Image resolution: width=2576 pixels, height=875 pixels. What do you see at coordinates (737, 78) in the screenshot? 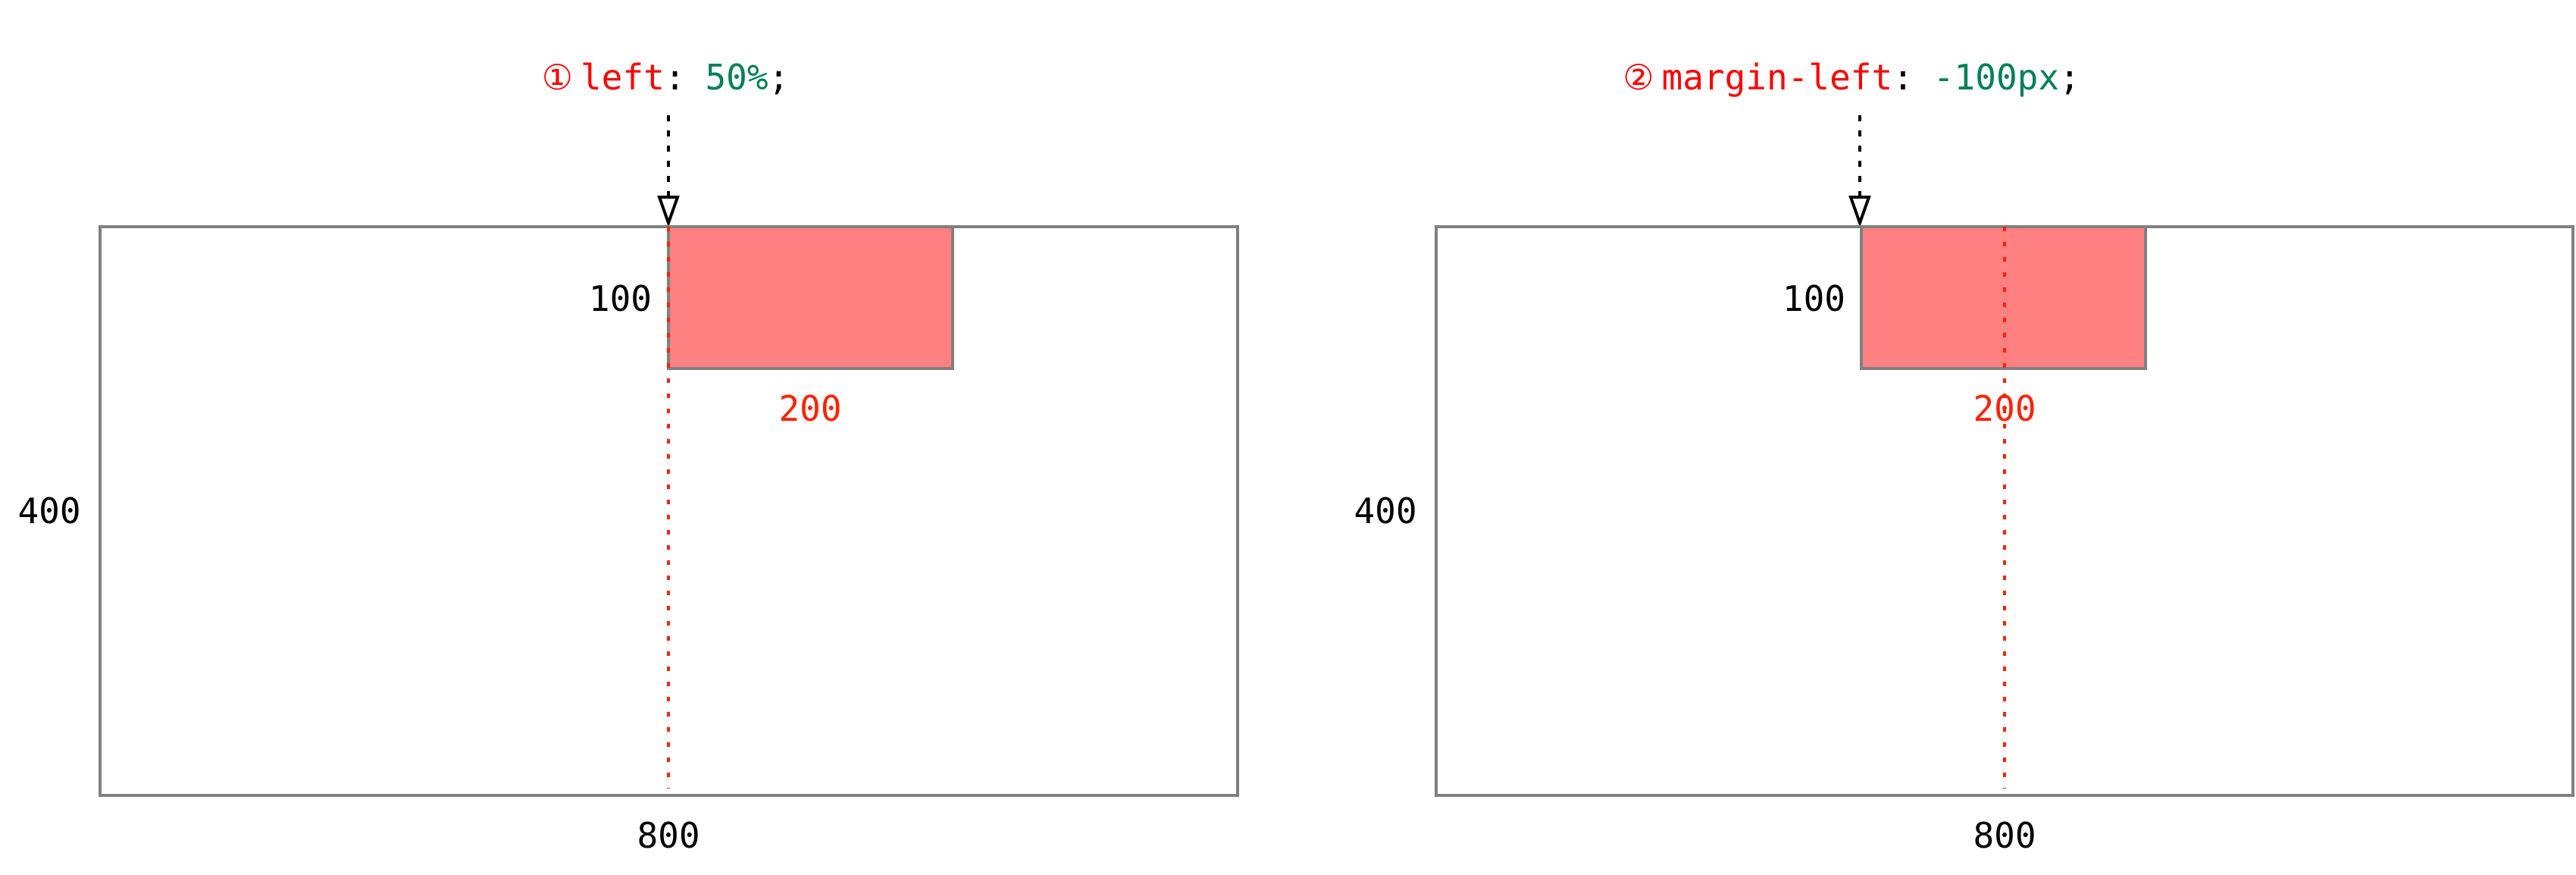
I see `css-value: 50%` at bounding box center [737, 78].